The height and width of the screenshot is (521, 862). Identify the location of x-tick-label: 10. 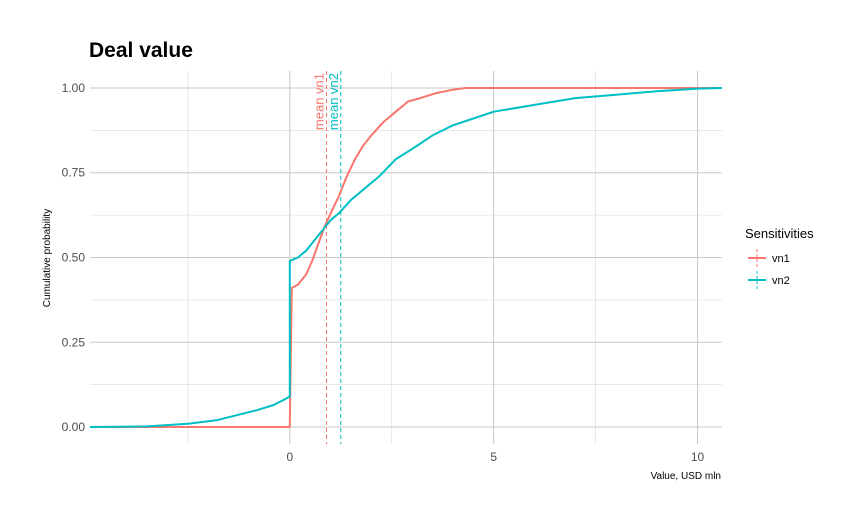
(698, 457).